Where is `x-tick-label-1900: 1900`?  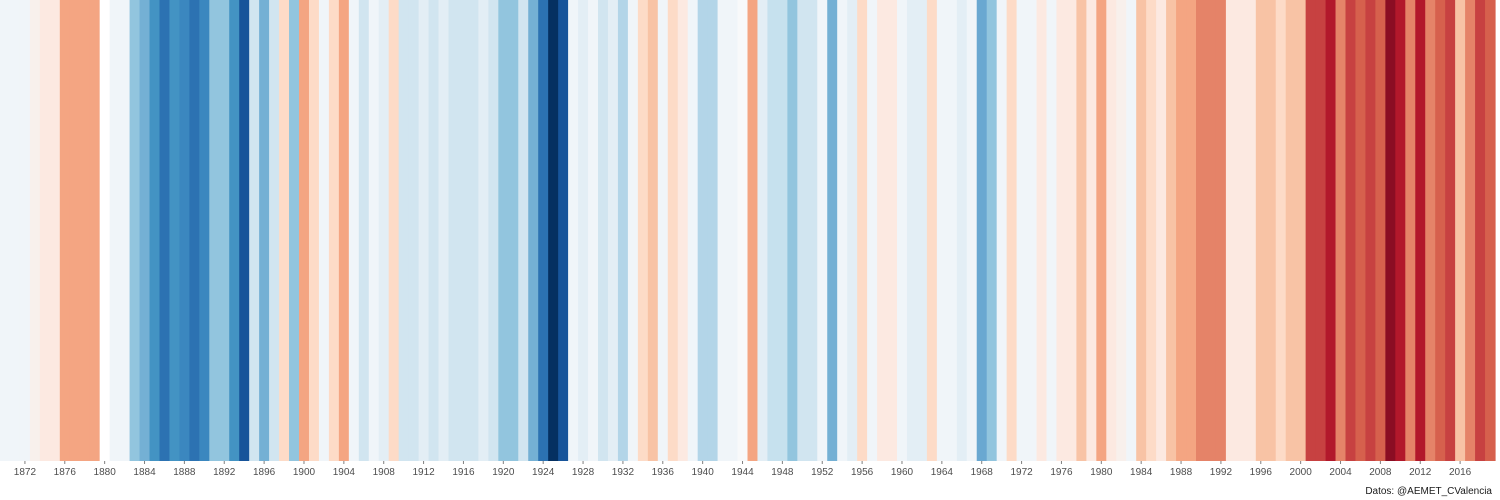 x-tick-label-1900: 1900 is located at coordinates (304, 472).